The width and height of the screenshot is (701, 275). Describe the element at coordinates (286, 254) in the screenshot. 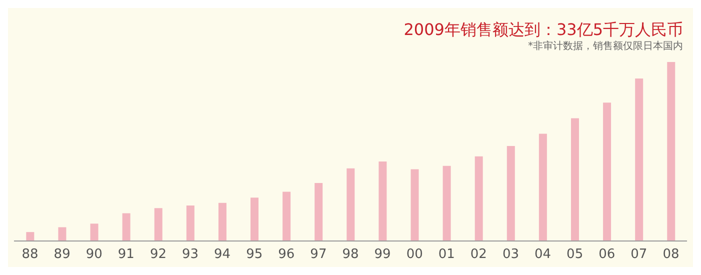

I see `x-tick-label: 96` at that location.